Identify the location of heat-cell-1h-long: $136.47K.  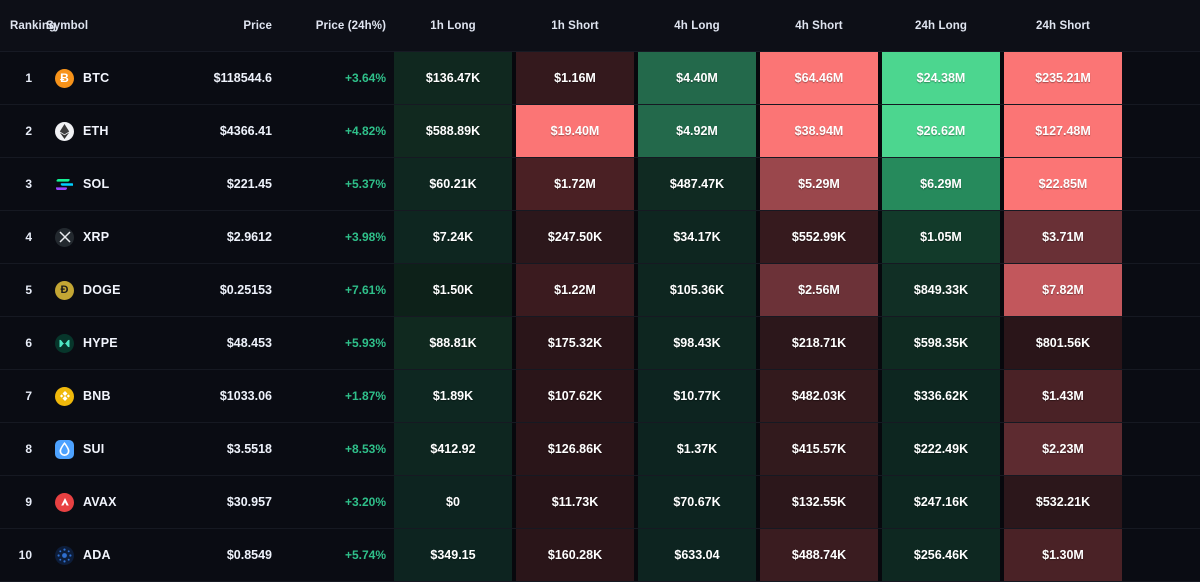
(453, 78).